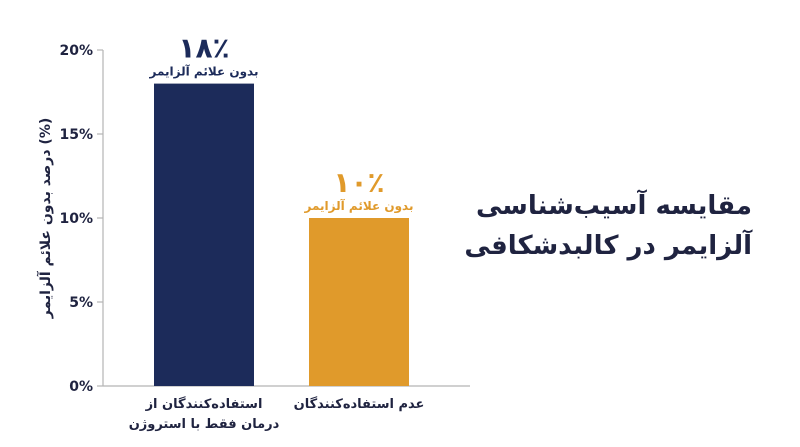 The image size is (800, 447). I want to click on y-tick-label: 5%, so click(81, 303).